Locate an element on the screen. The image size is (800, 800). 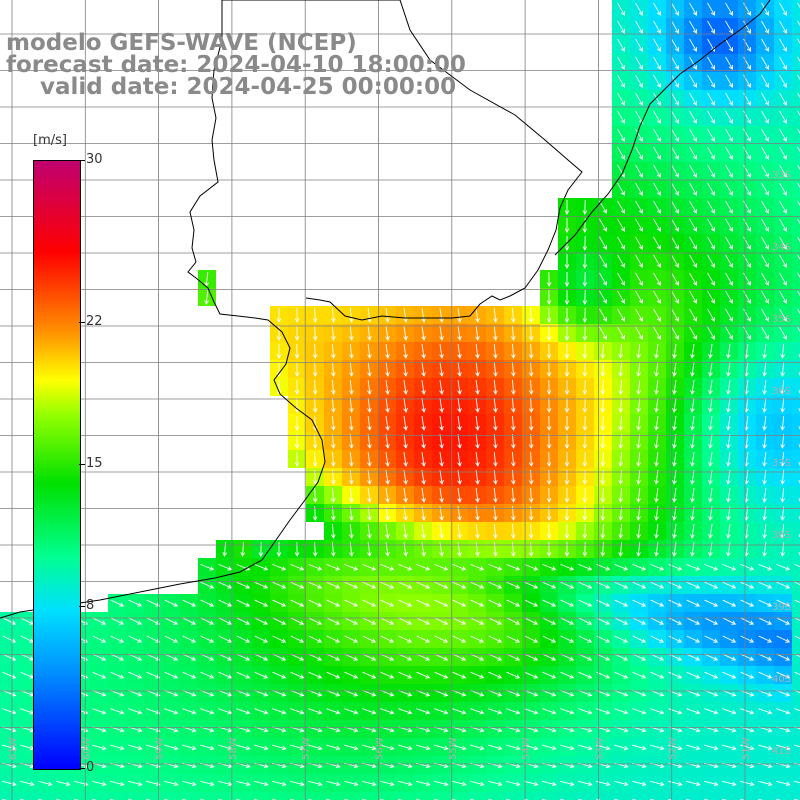
latitude-label: 35S is located at coordinates (781, 319).